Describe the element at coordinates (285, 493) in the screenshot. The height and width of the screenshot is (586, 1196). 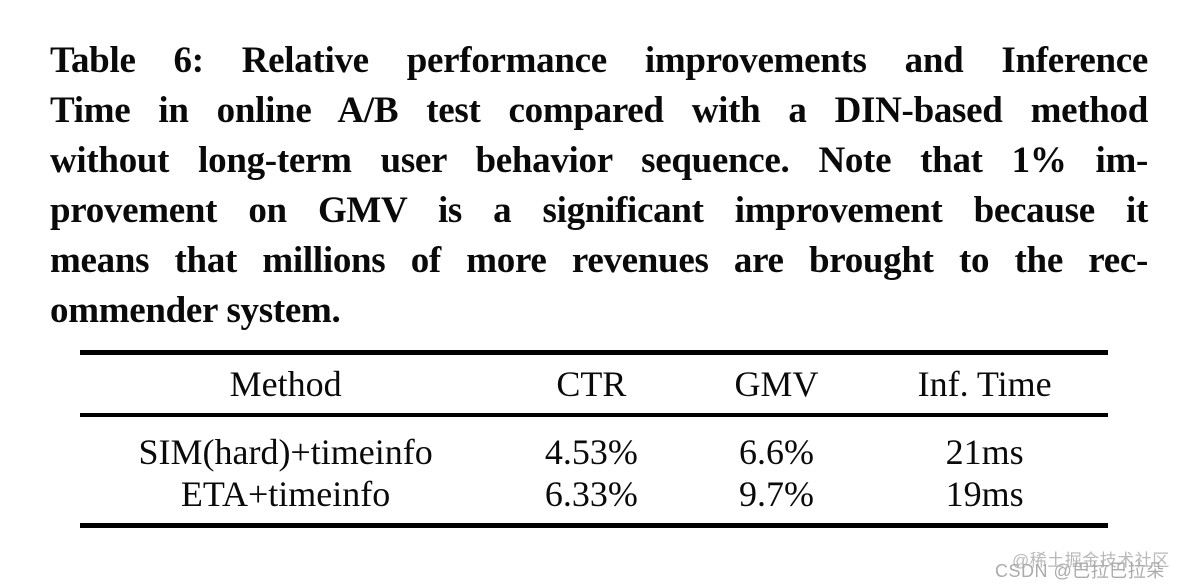
I see `method-cell: ETA+timeinfo` at that location.